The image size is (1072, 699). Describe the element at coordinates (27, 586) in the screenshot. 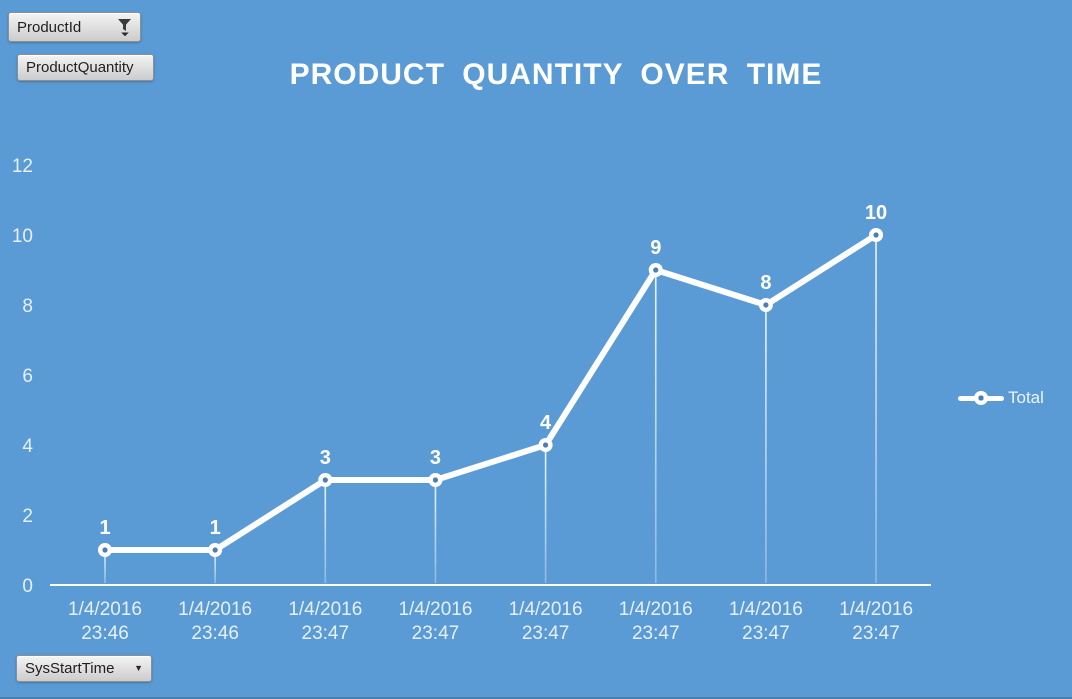

I see `y-axis-tick-label: 0` at that location.